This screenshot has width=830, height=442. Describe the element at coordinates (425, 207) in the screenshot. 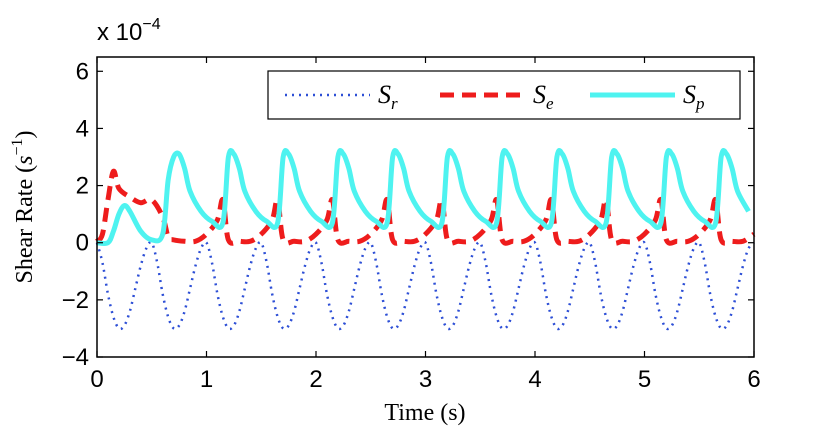

I see `series-line-se` at that location.